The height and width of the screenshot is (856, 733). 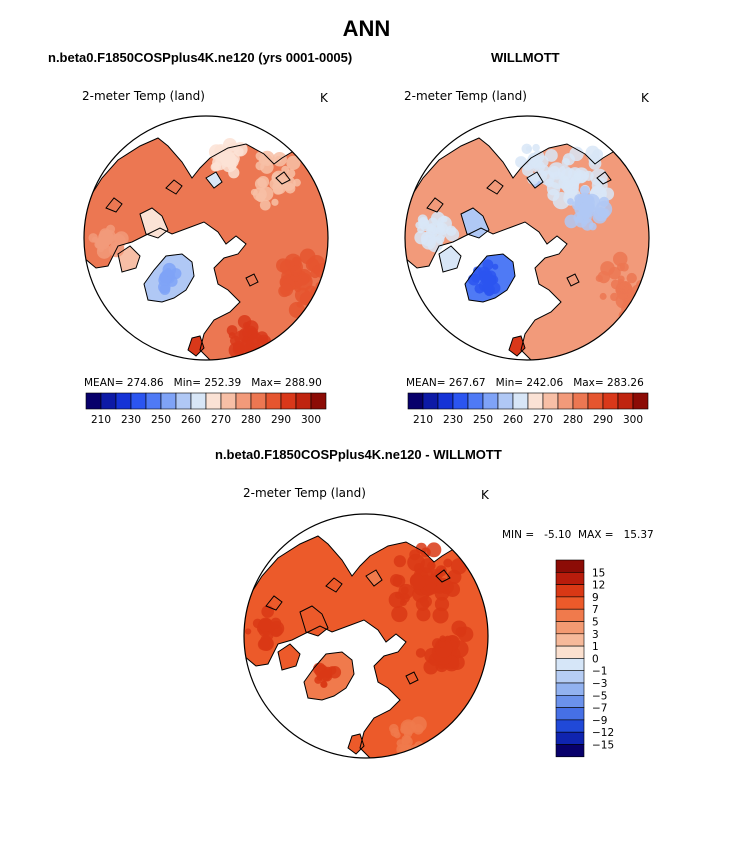 What do you see at coordinates (633, 420) in the screenshot?
I see `colorbar-tick-label: 300` at bounding box center [633, 420].